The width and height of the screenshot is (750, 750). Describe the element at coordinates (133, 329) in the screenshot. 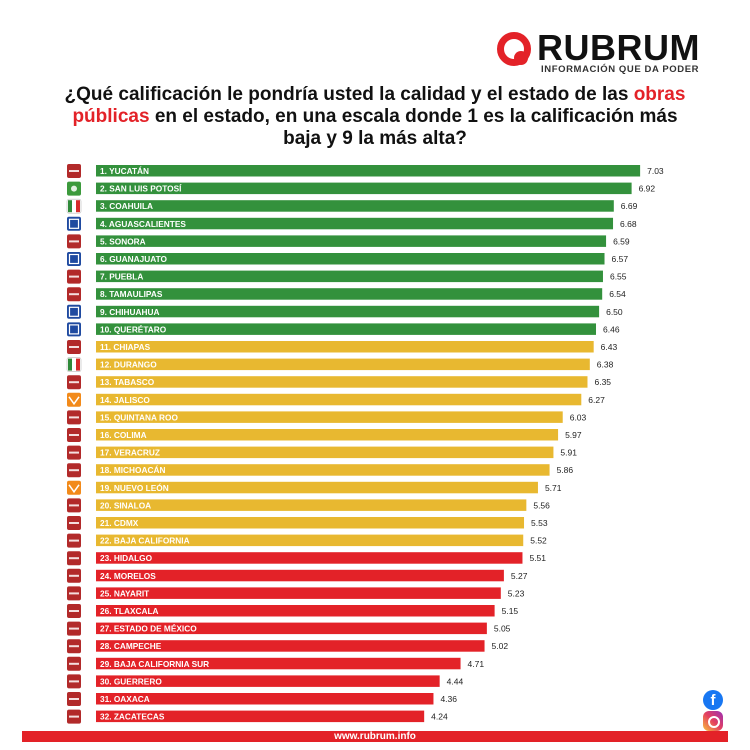

I see `bar-category-label: 10. QUERÉTARO` at that location.